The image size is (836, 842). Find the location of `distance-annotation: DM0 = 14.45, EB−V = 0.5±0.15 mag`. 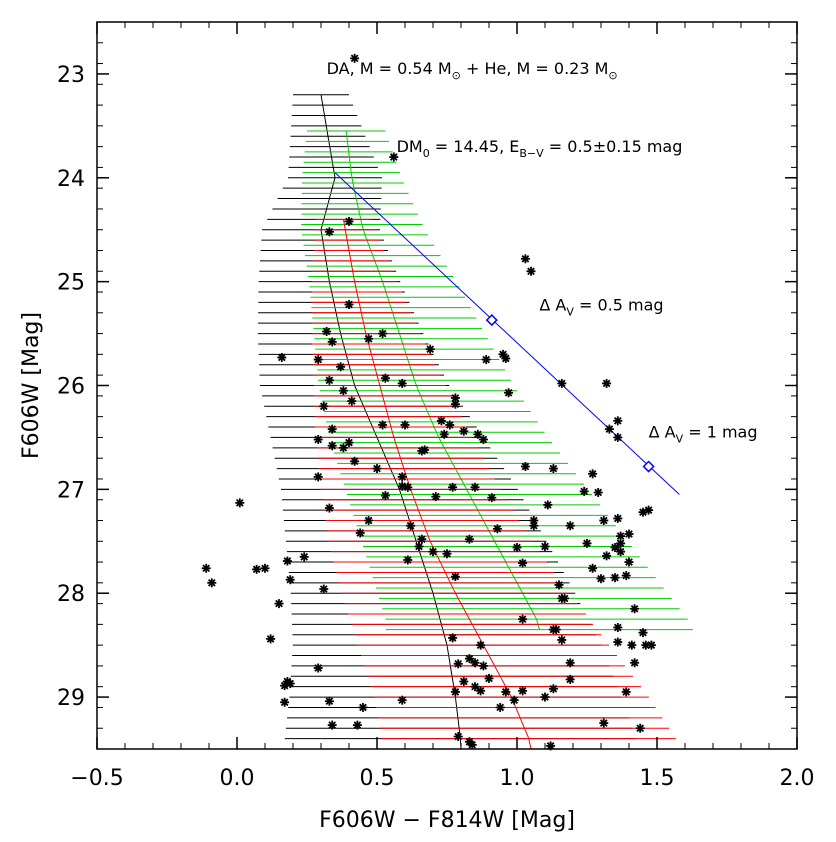

distance-annotation: DM0 = 14.45, EB−V = 0.5±0.15 mag is located at coordinates (540, 148).